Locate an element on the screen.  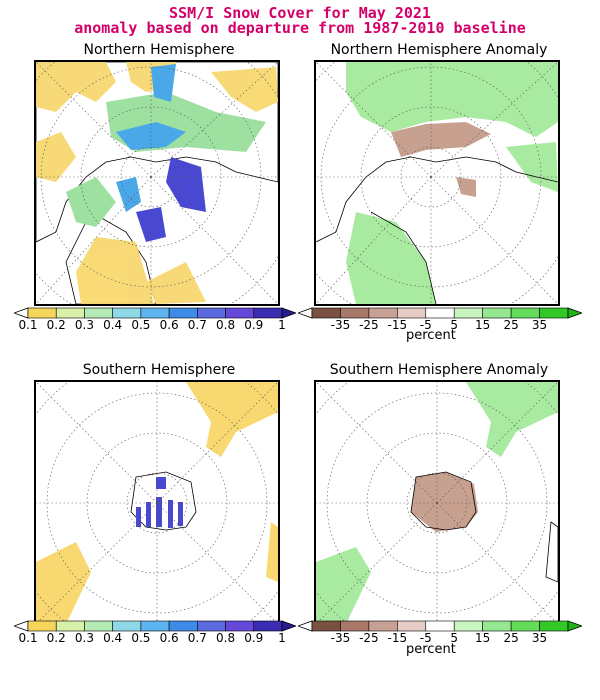
sh-anom-title: Southern Hemisphere Anomaly is located at coordinates (439, 370).